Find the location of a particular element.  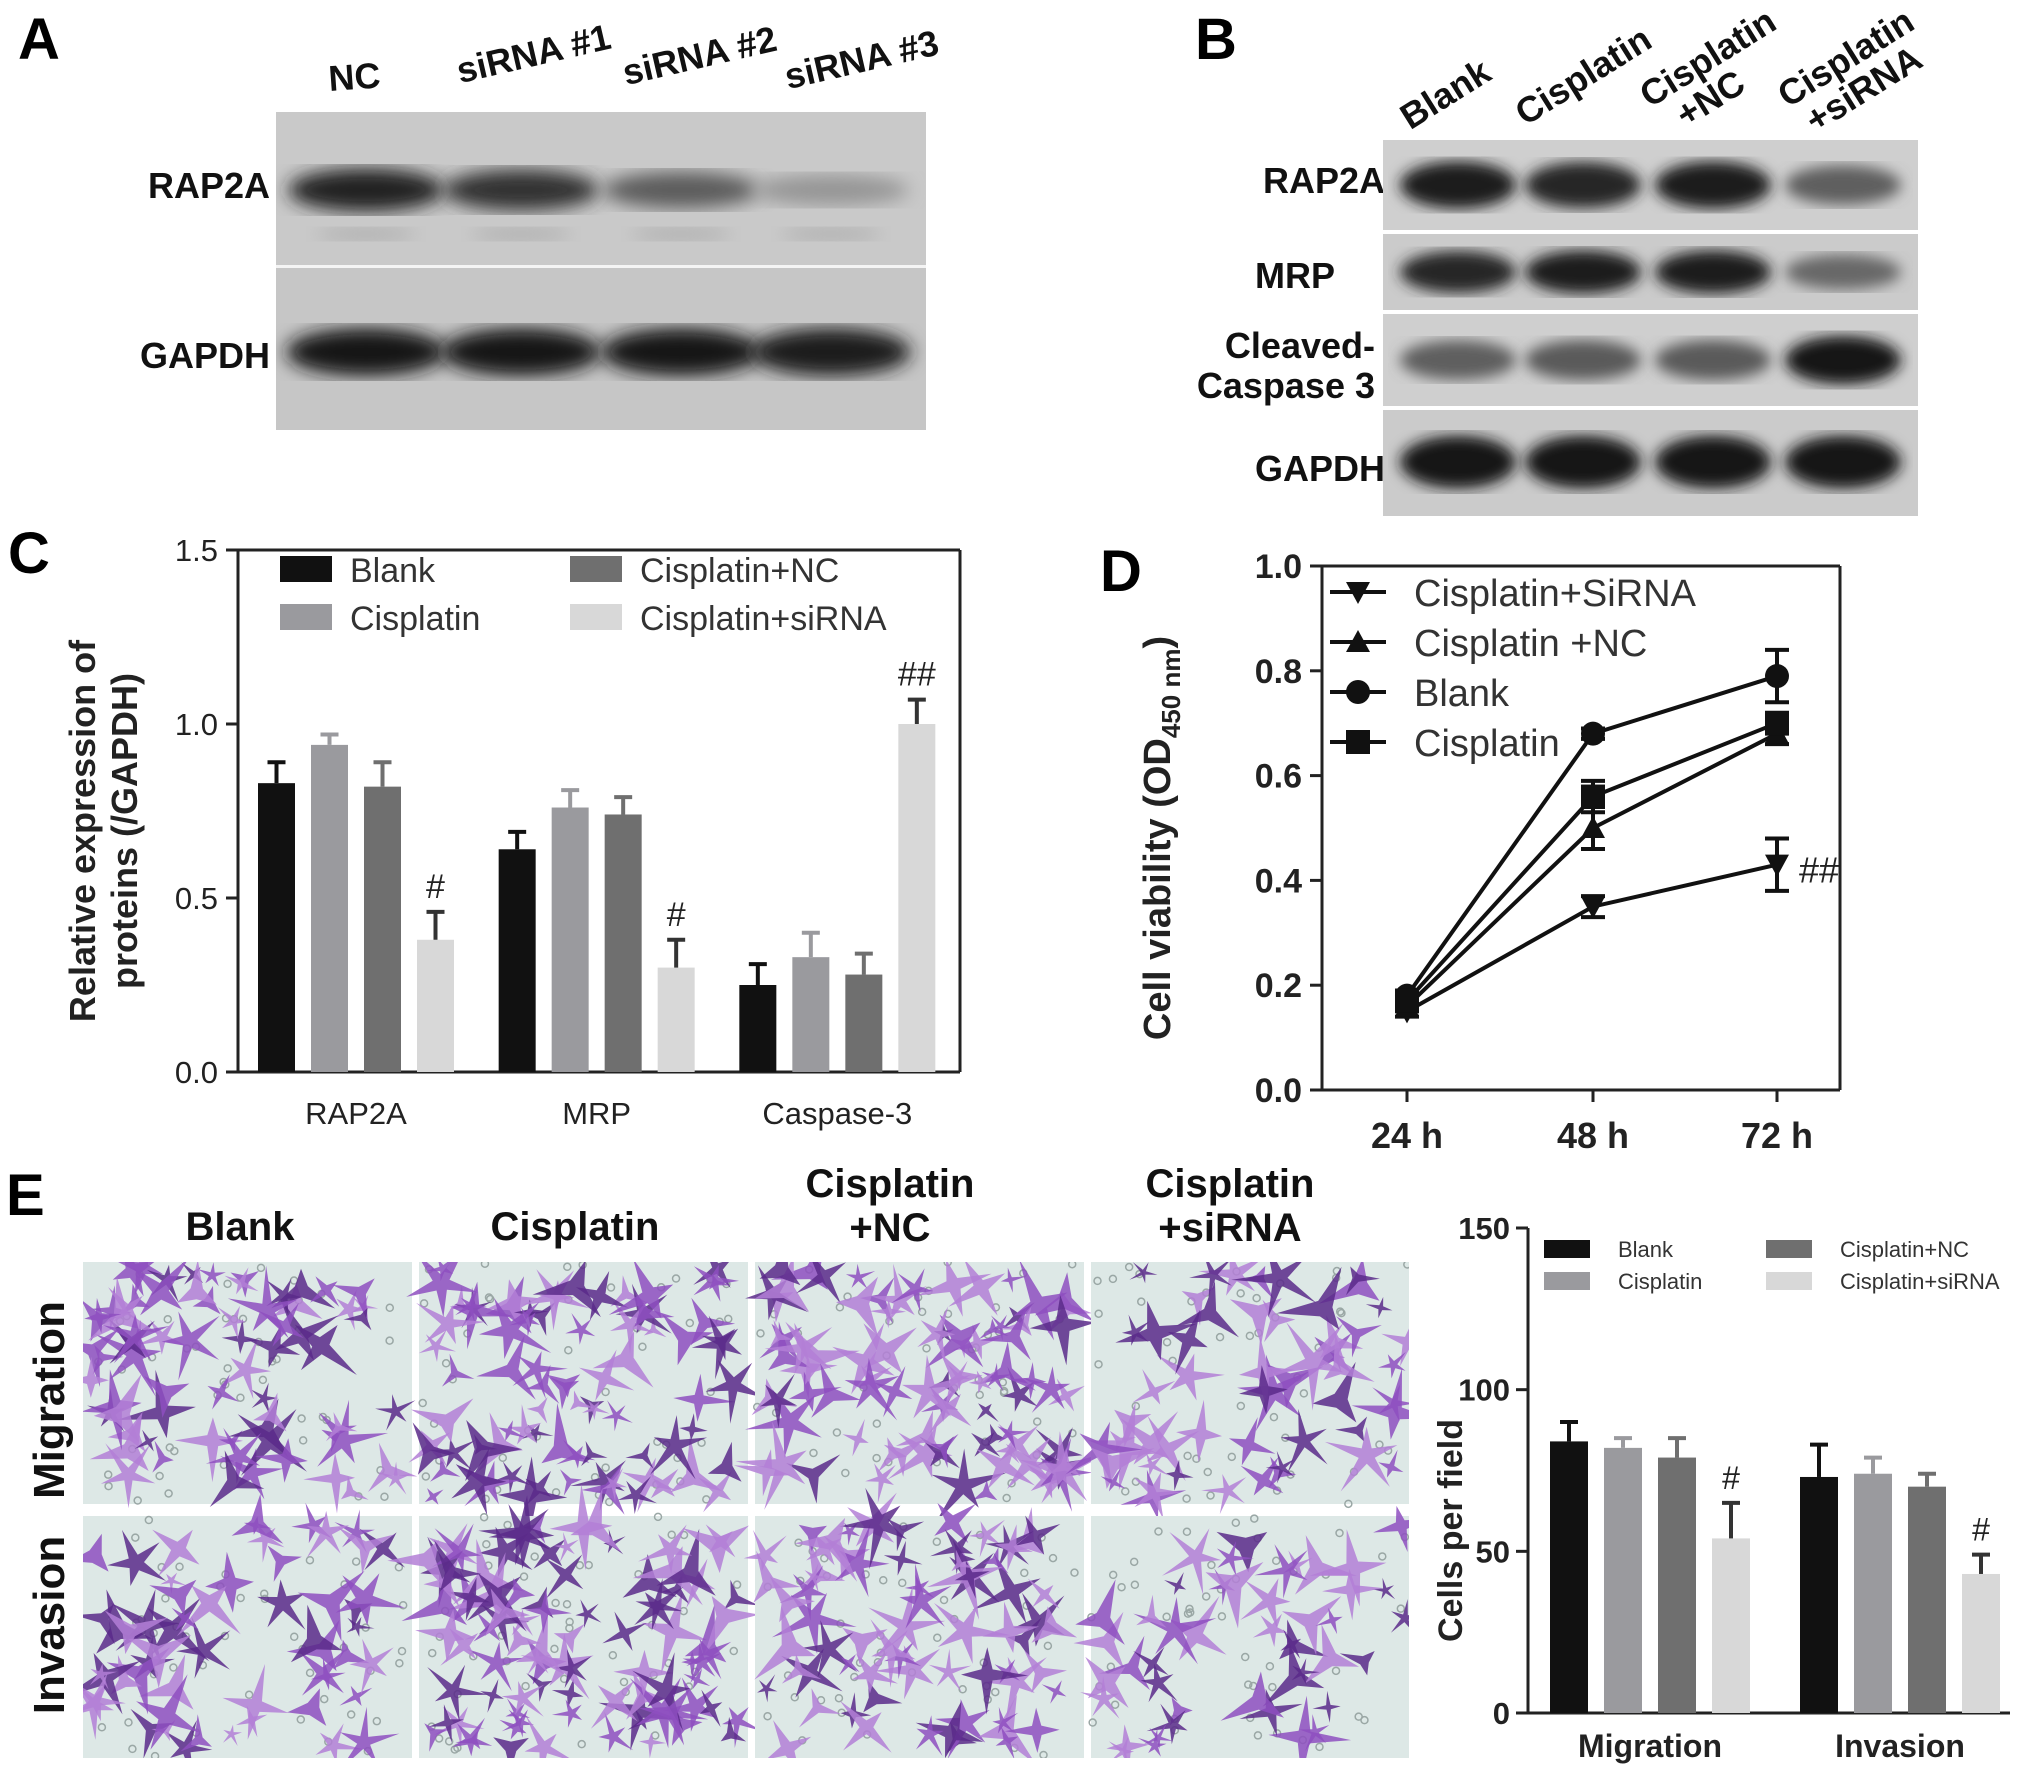

x-tick-label: RAP2A is located at coordinates (356, 1113).